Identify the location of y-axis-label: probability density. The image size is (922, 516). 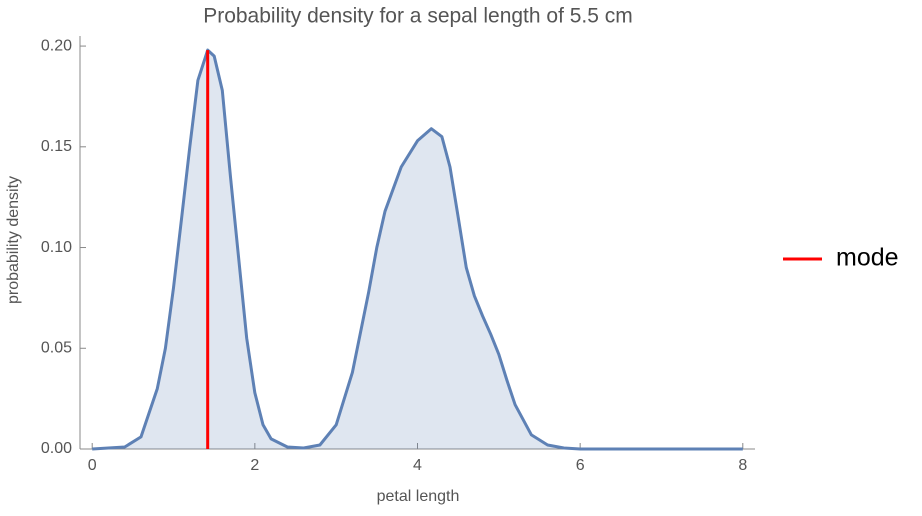
(13, 240).